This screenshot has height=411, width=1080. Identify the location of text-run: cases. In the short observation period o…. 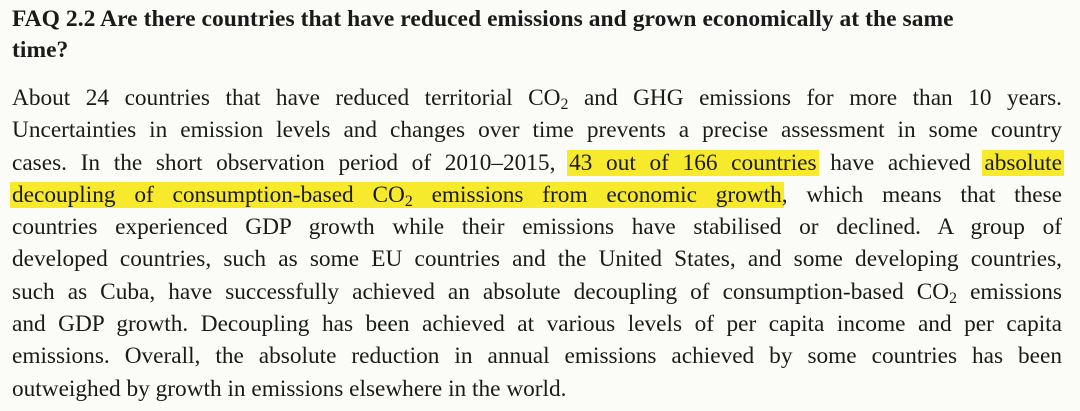
(291, 162).